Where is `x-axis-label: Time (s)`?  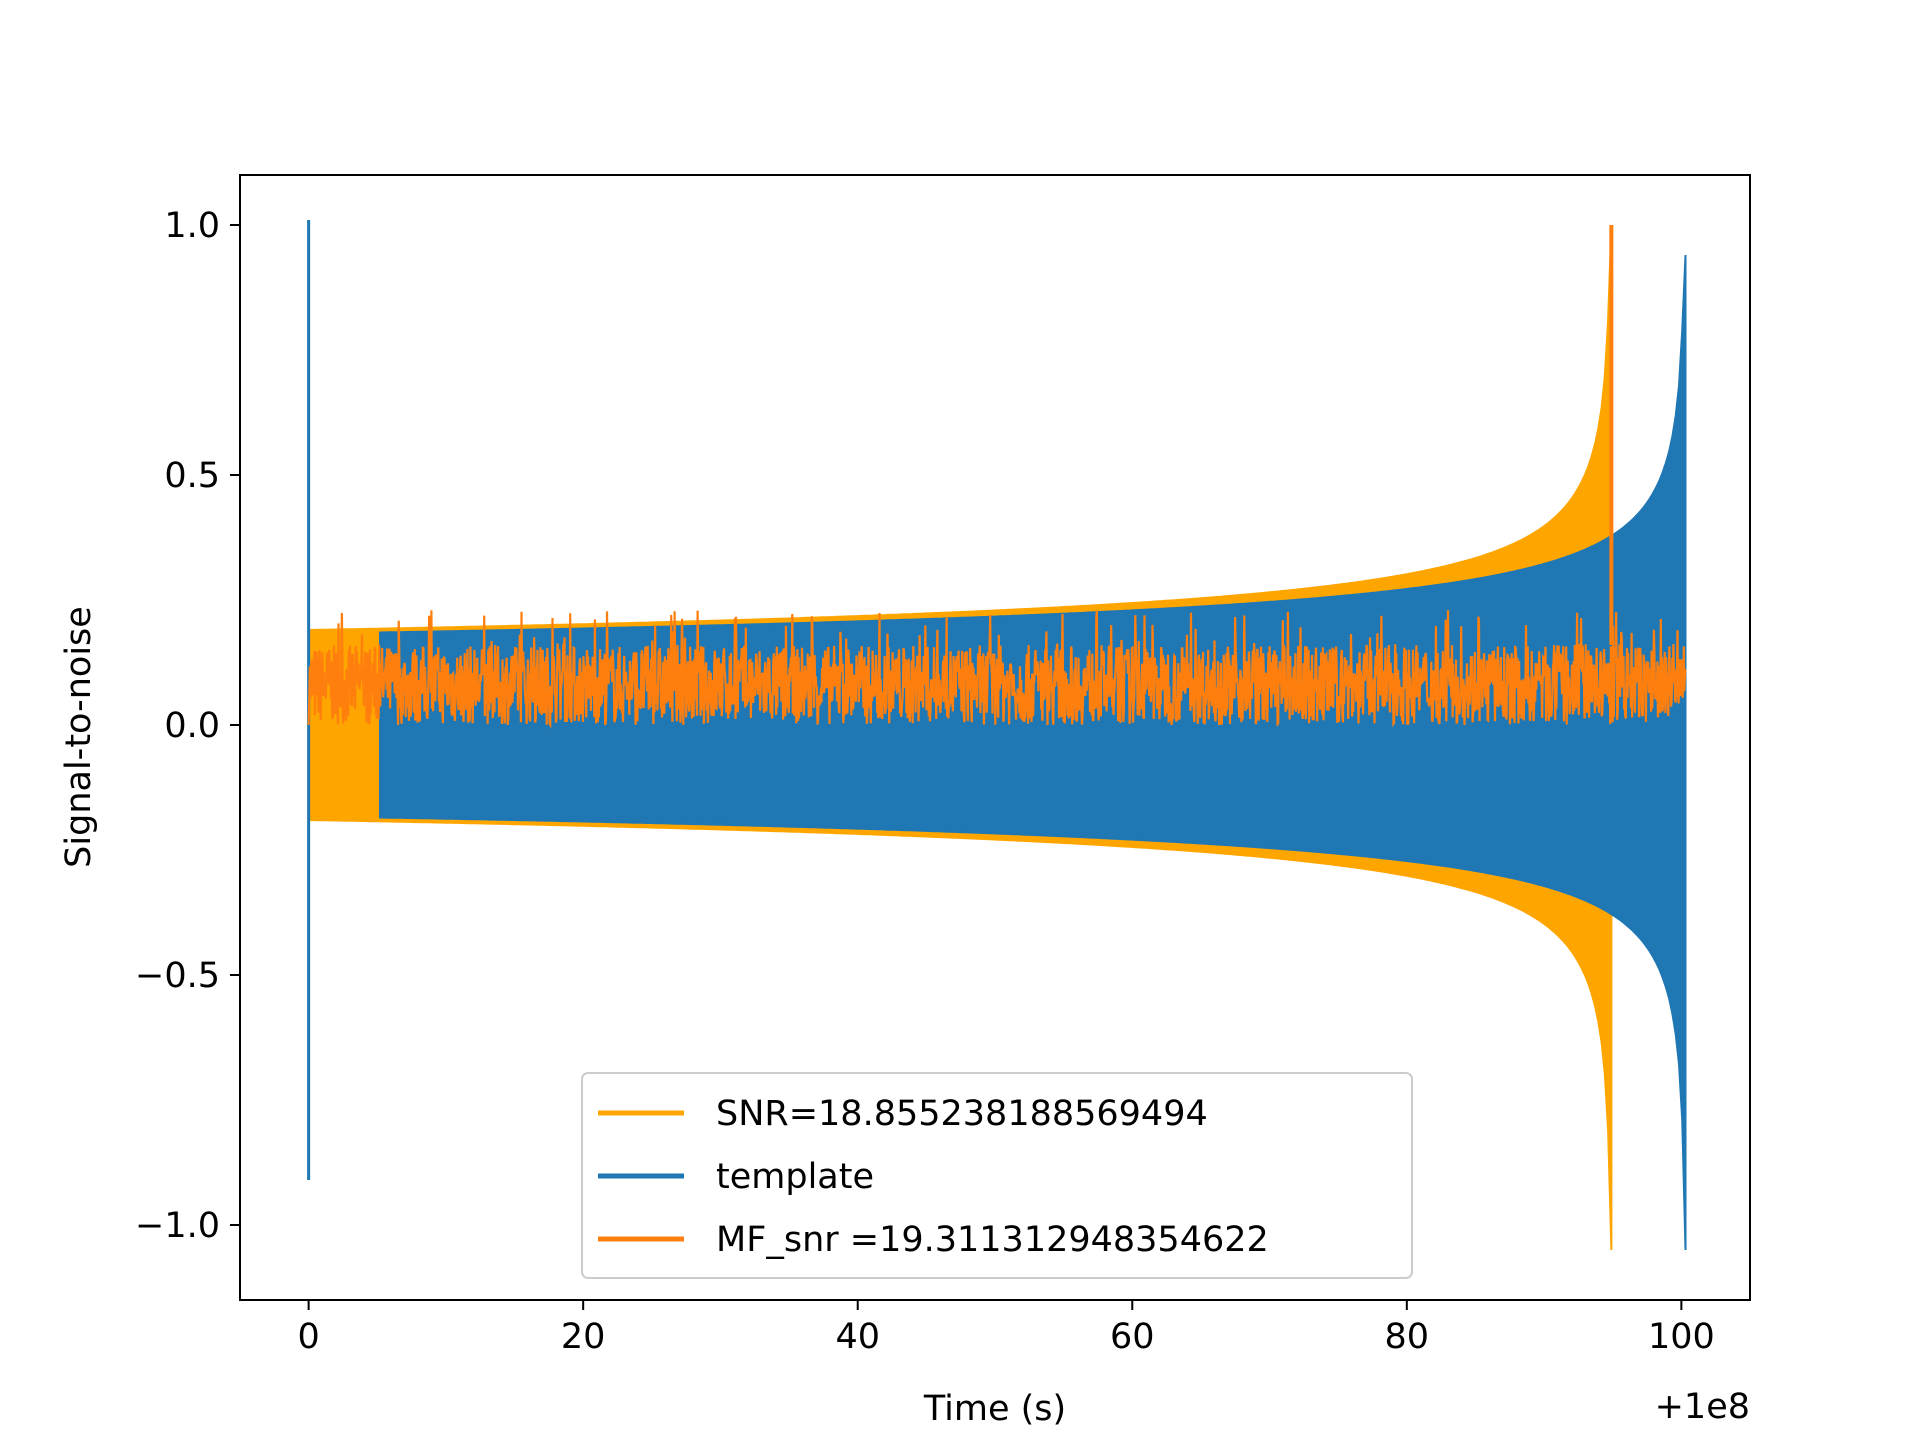 x-axis-label: Time (s) is located at coordinates (994, 1409).